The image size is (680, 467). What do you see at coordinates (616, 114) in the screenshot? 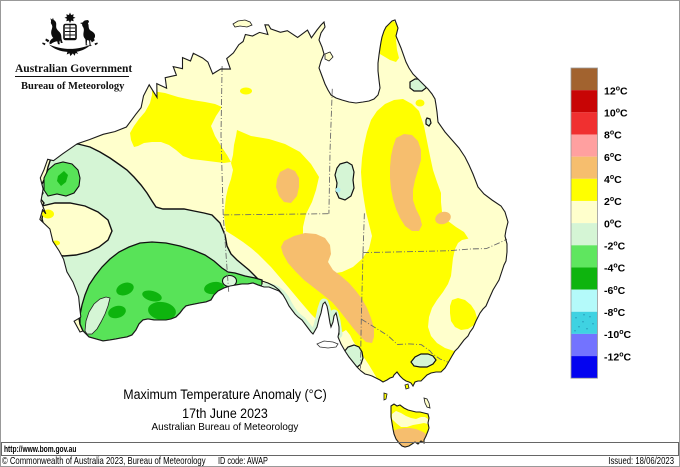
I see `svg-text: 10oC` at bounding box center [616, 114].